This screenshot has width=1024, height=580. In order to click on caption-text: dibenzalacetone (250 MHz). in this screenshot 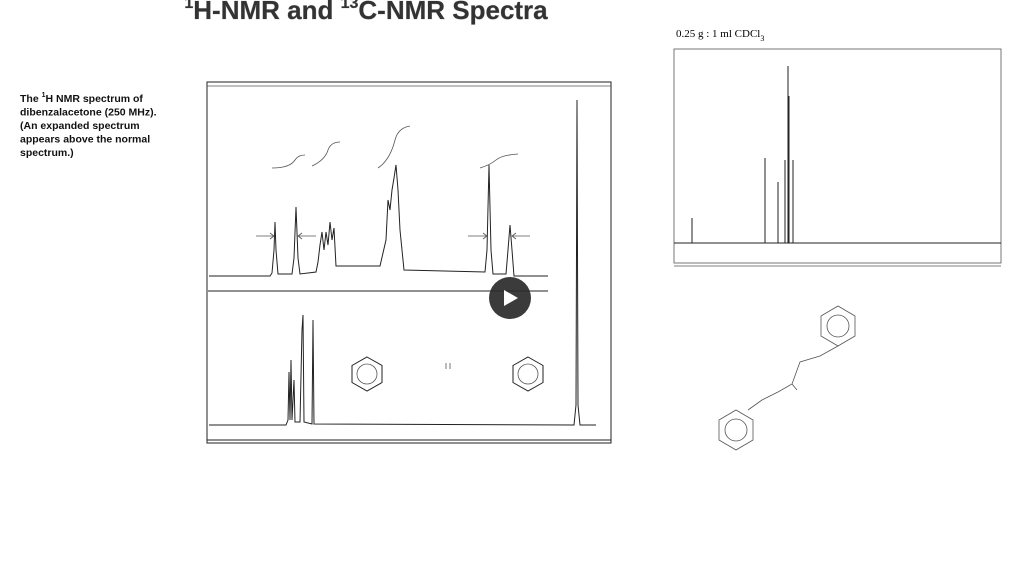, I will do `click(88, 112)`.